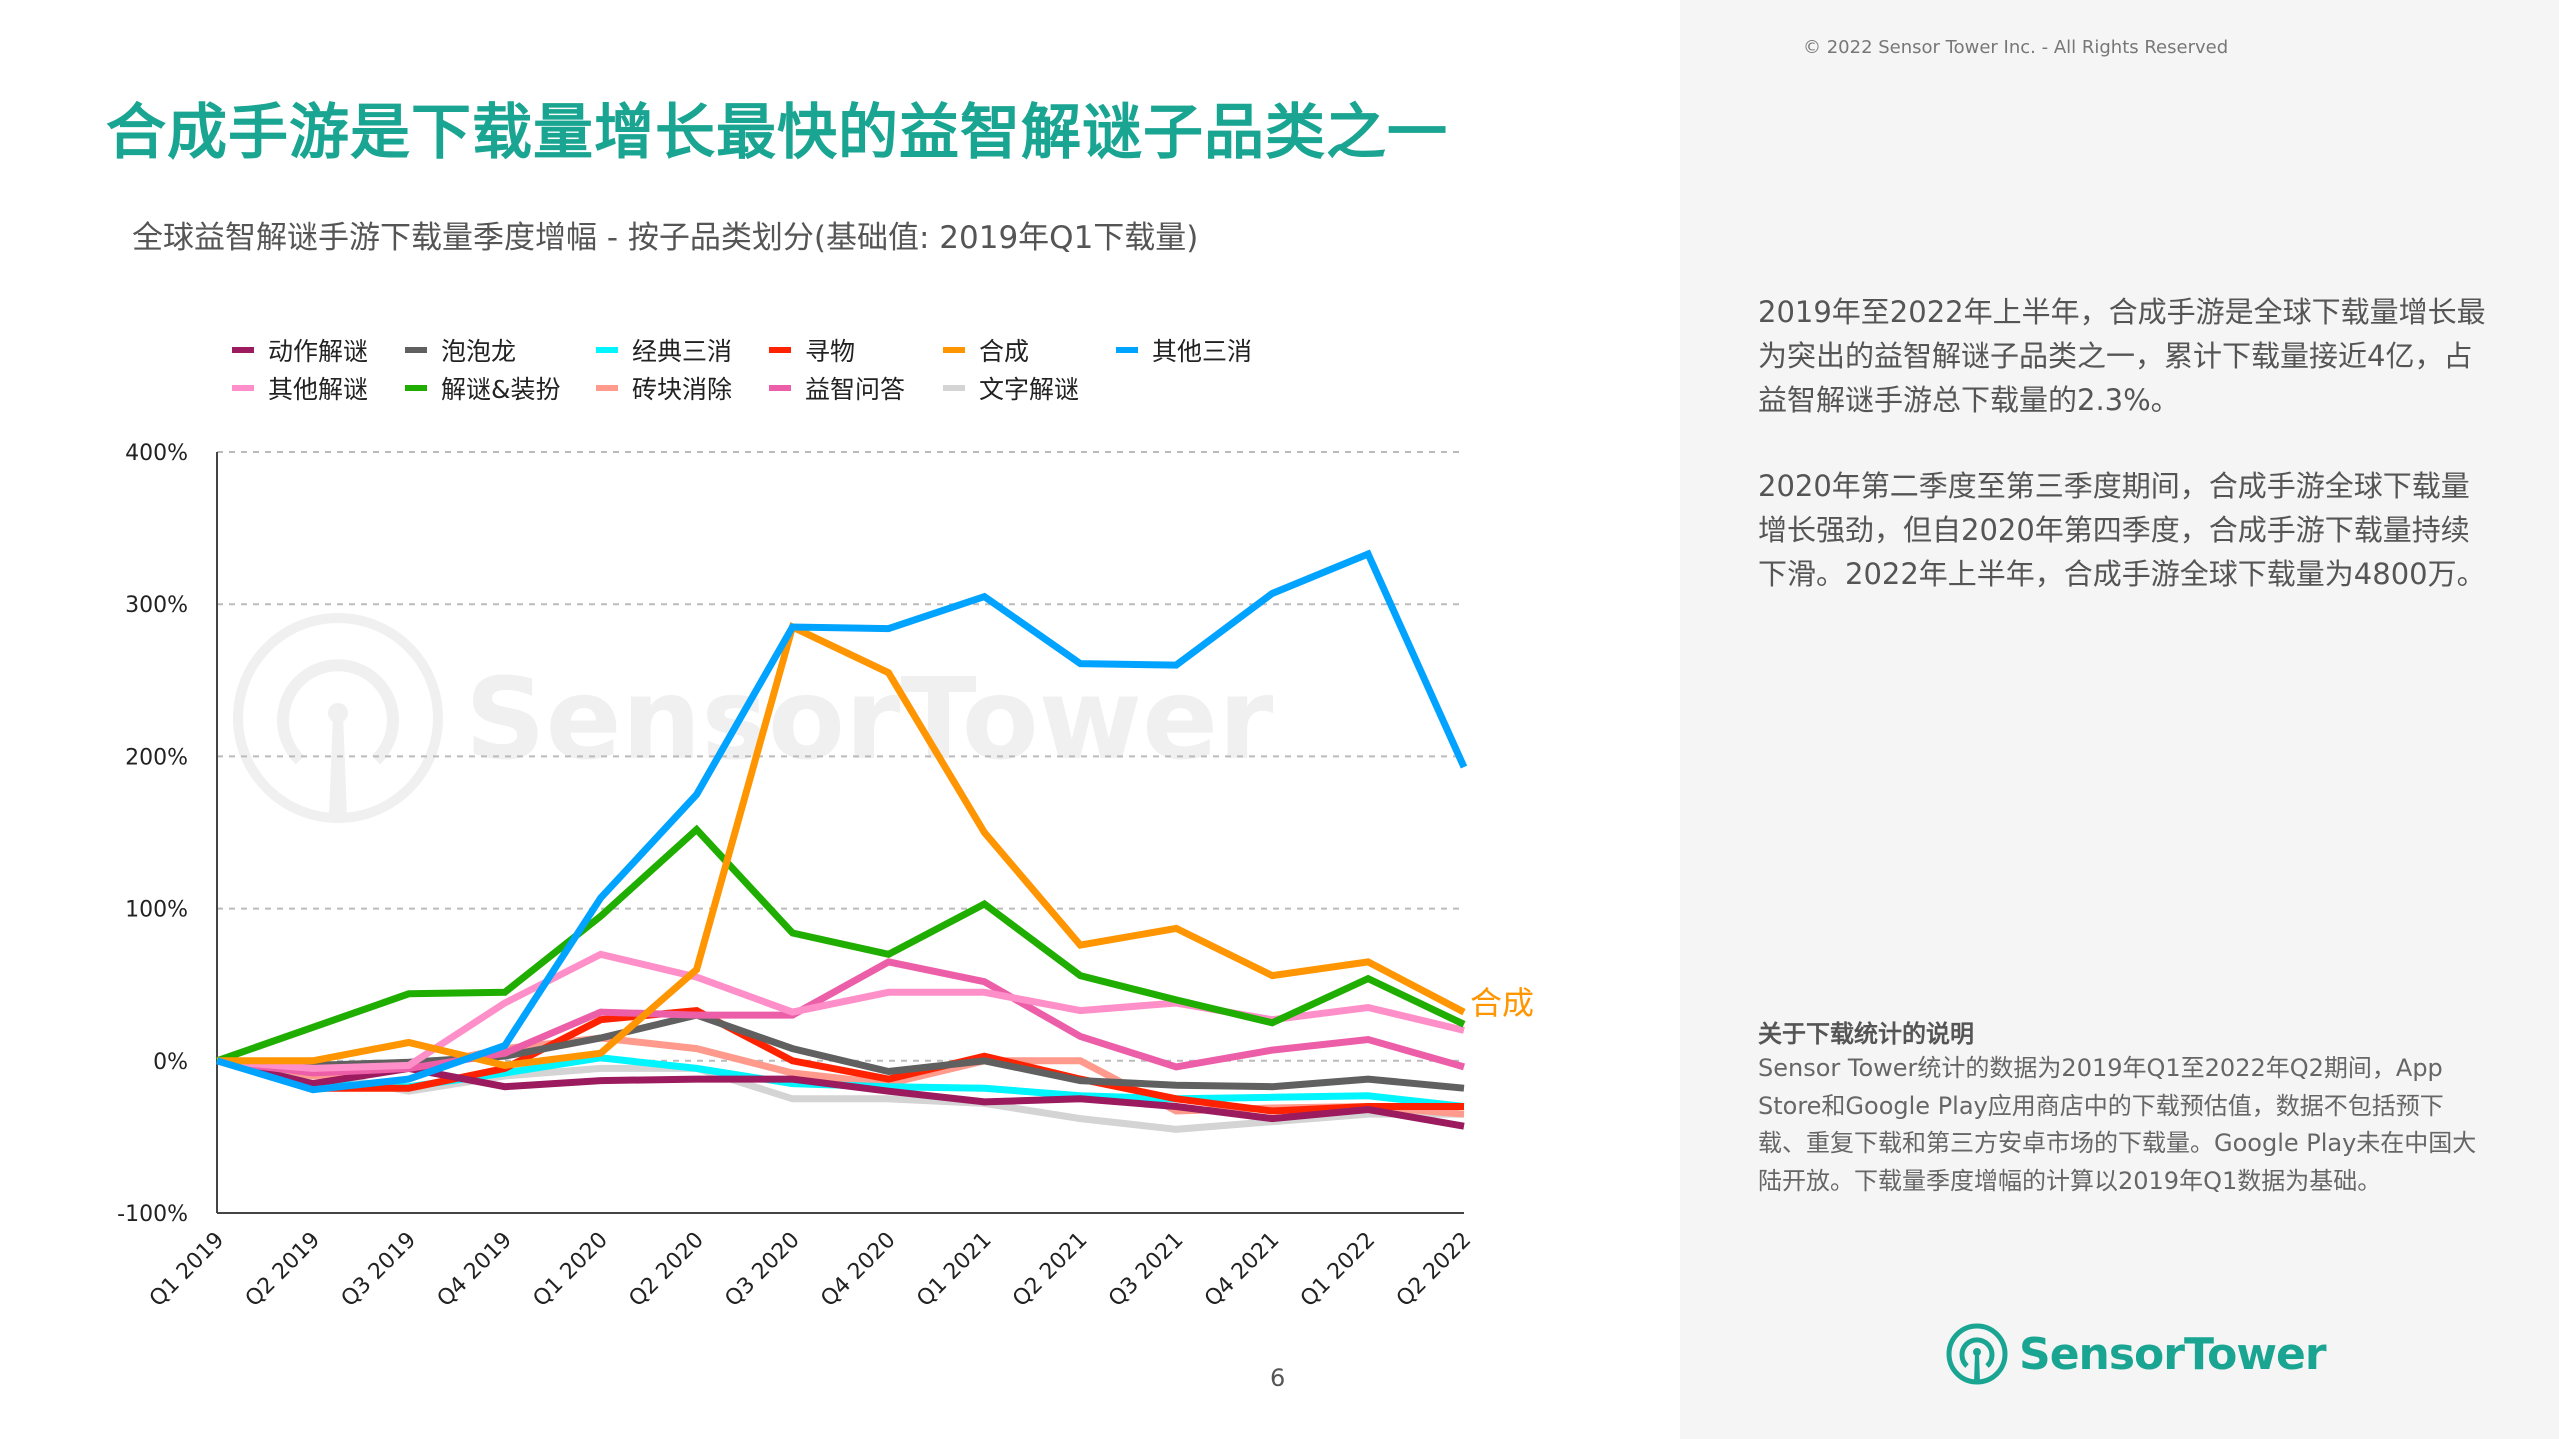 The width and height of the screenshot is (2559, 1439). I want to click on x-tick-label: Q2 2019, so click(283, 1270).